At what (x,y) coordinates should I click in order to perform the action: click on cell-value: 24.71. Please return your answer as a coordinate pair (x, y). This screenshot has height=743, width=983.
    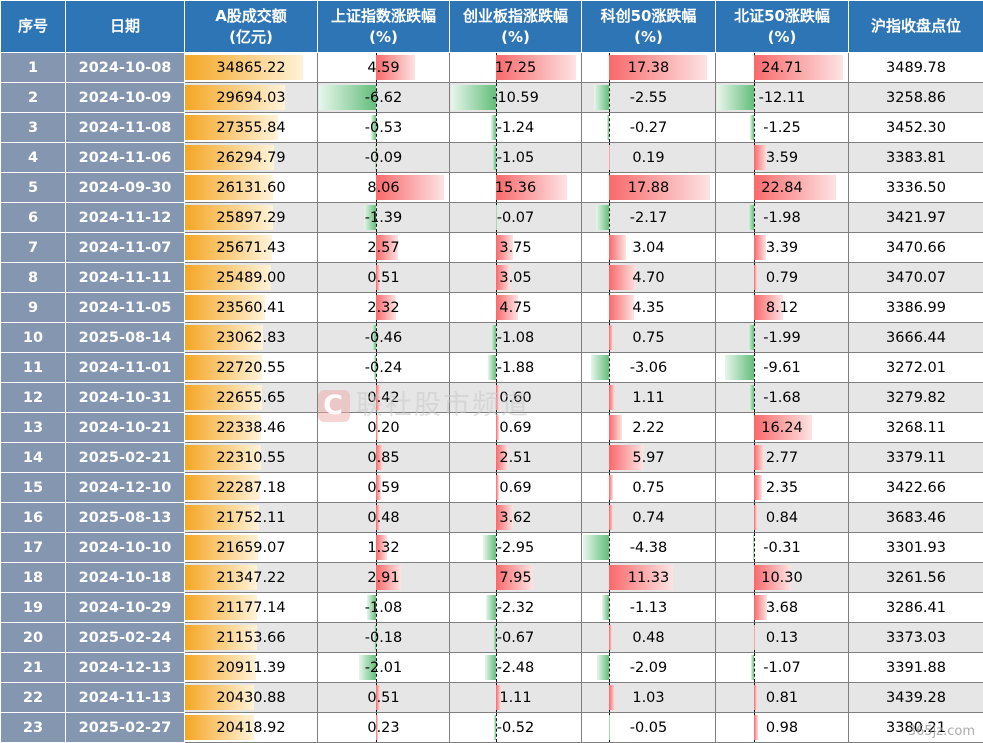
    Looking at the image, I should click on (782, 67).